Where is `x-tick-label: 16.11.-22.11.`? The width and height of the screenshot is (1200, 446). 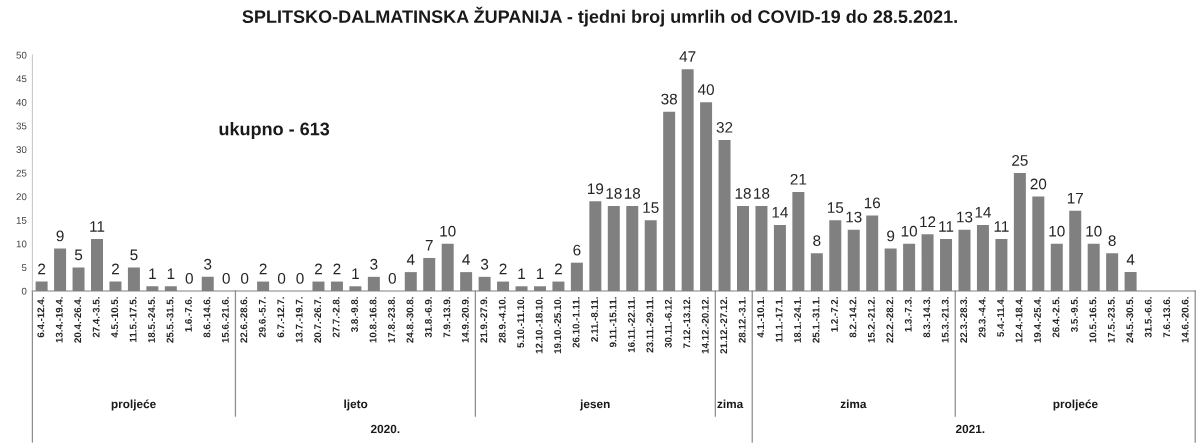
x-tick-label: 16.11.-22.11. is located at coordinates (631, 325).